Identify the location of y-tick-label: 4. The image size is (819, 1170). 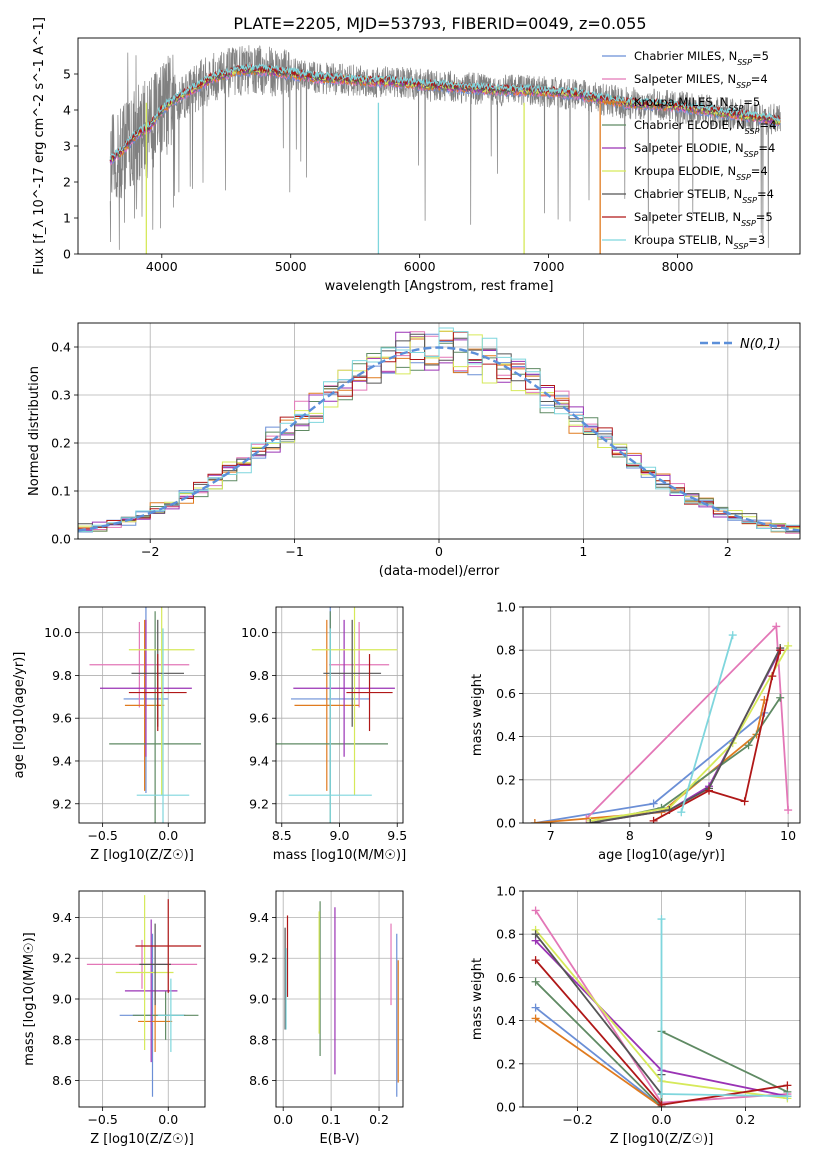
(67, 110).